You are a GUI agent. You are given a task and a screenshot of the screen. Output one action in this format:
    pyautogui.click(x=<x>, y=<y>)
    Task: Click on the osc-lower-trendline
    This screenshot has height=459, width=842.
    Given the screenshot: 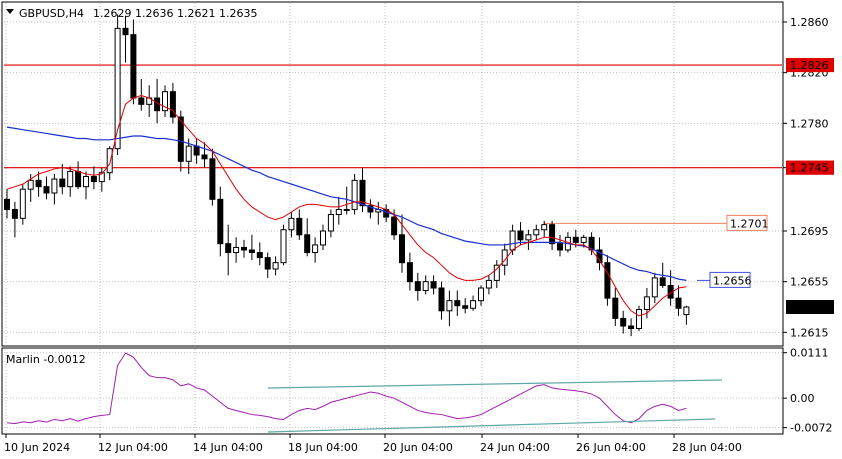 What is the action you would take?
    pyautogui.click(x=491, y=425)
    